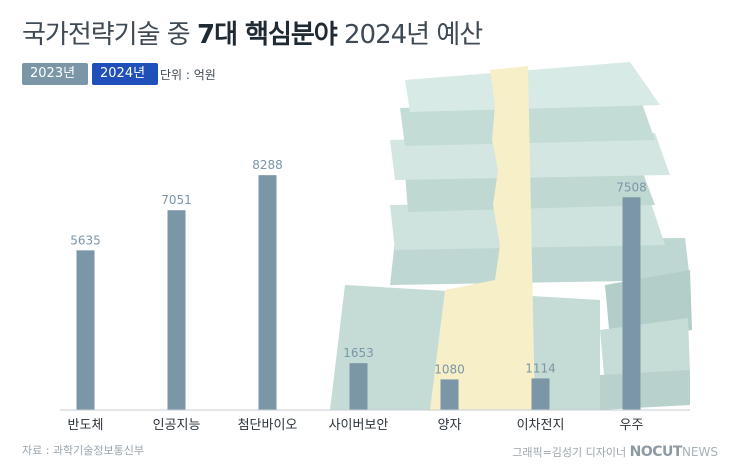 The image size is (740, 470). Describe the element at coordinates (177, 425) in the screenshot. I see `x-tick-label-2: 인공지능` at that location.